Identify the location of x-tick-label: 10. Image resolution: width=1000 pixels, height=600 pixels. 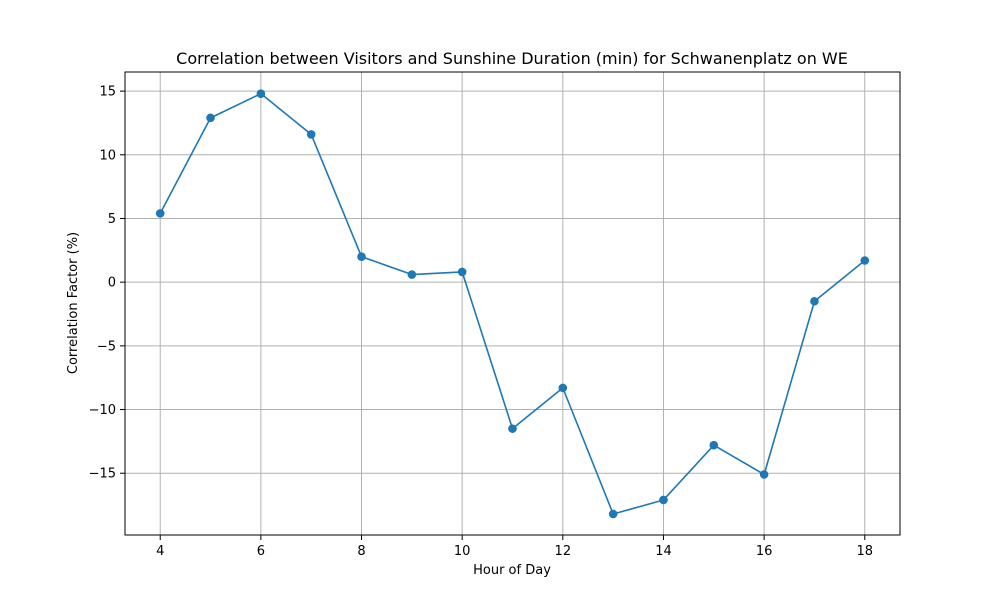
(462, 551).